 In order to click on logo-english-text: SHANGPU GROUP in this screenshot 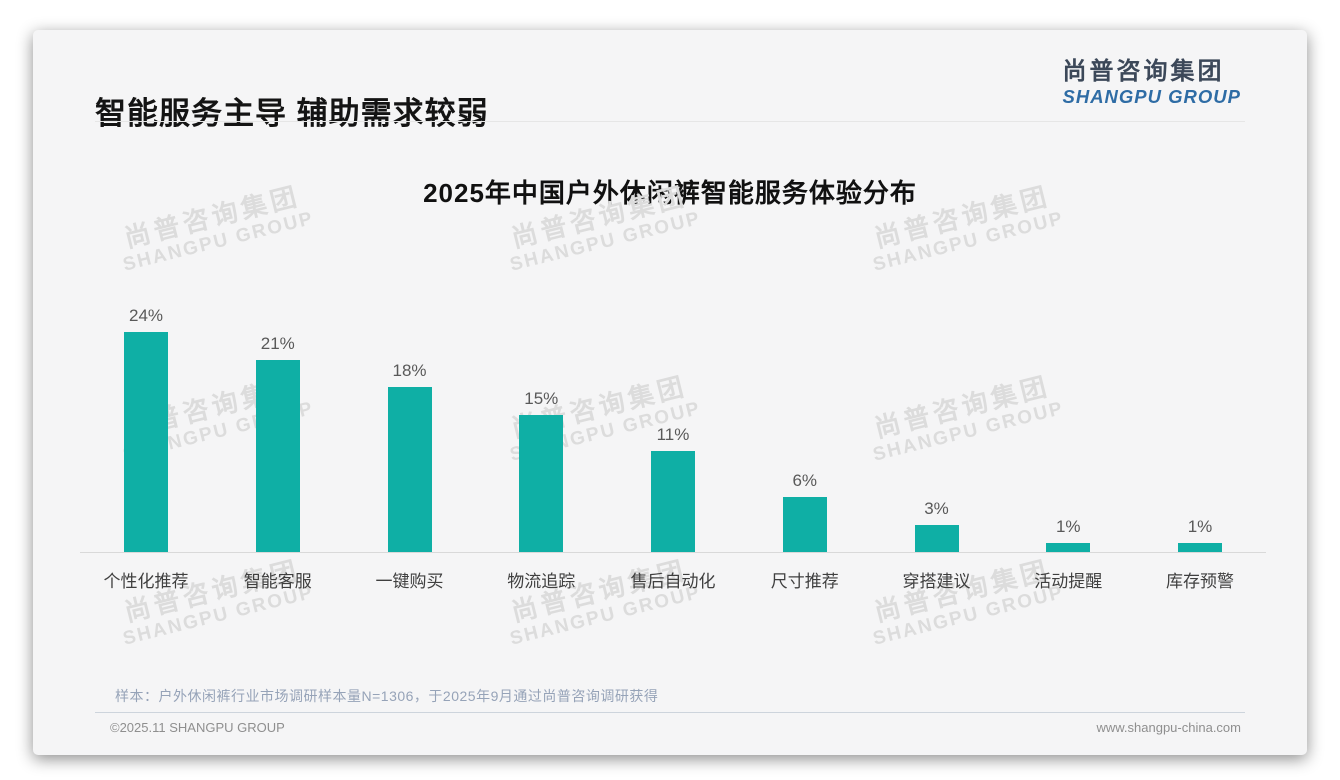, I will do `click(1151, 96)`.